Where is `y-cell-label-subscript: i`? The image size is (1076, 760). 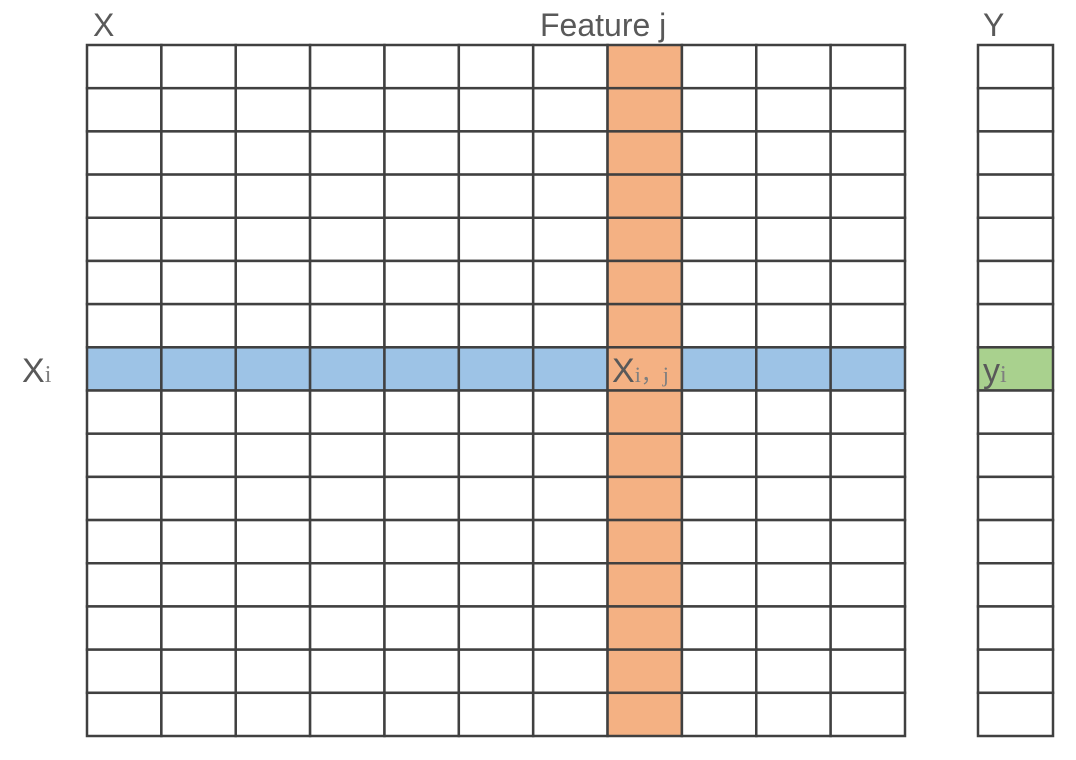
y-cell-label-subscript: i is located at coordinates (1003, 375).